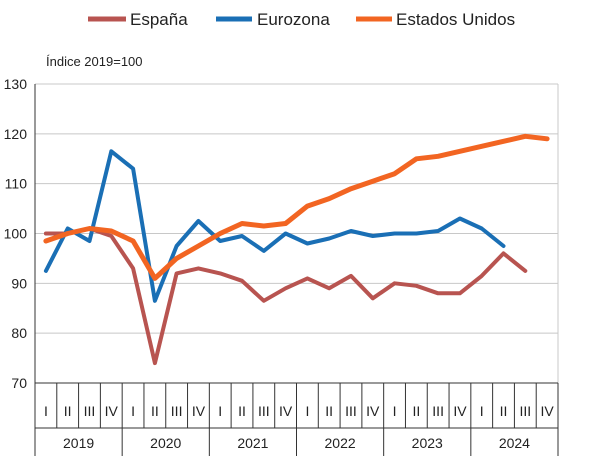  What do you see at coordinates (427, 443) in the screenshot?
I see `x-tick-label-year-2023: 2023` at bounding box center [427, 443].